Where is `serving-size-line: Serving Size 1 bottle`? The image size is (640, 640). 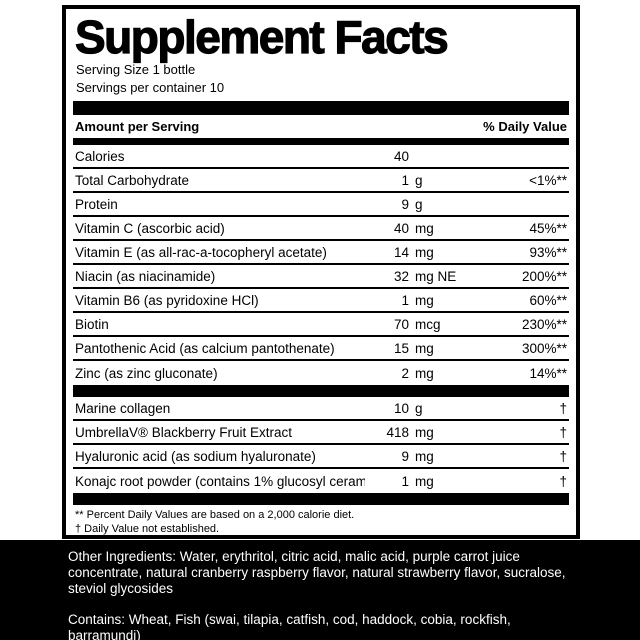
serving-size-line: Serving Size 1 bottle is located at coordinates (136, 69).